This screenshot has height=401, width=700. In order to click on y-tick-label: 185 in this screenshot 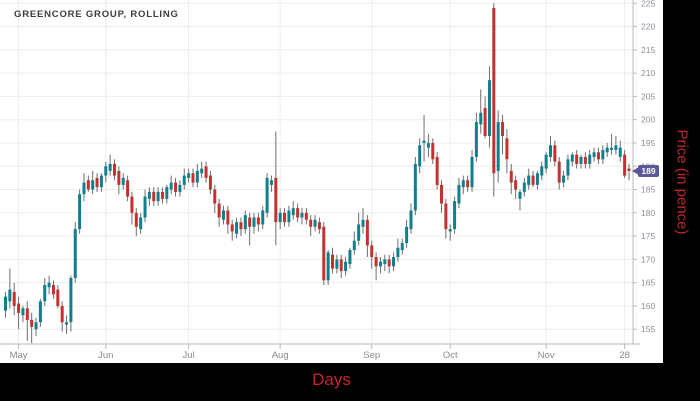, I will do `click(648, 190)`.